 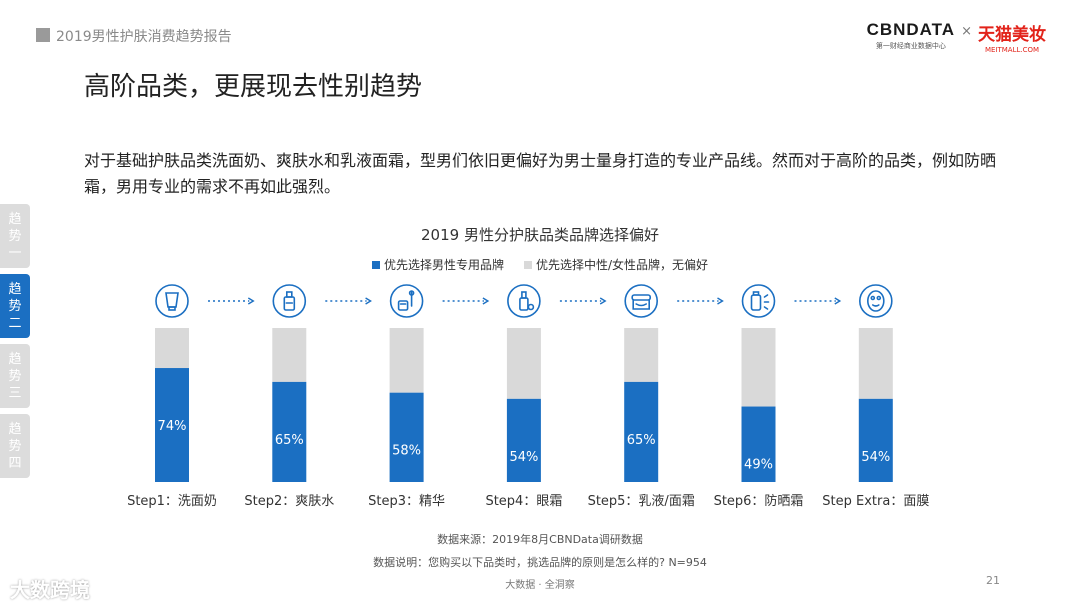 I want to click on watermark-logo: 大数跨境, so click(x=50, y=588).